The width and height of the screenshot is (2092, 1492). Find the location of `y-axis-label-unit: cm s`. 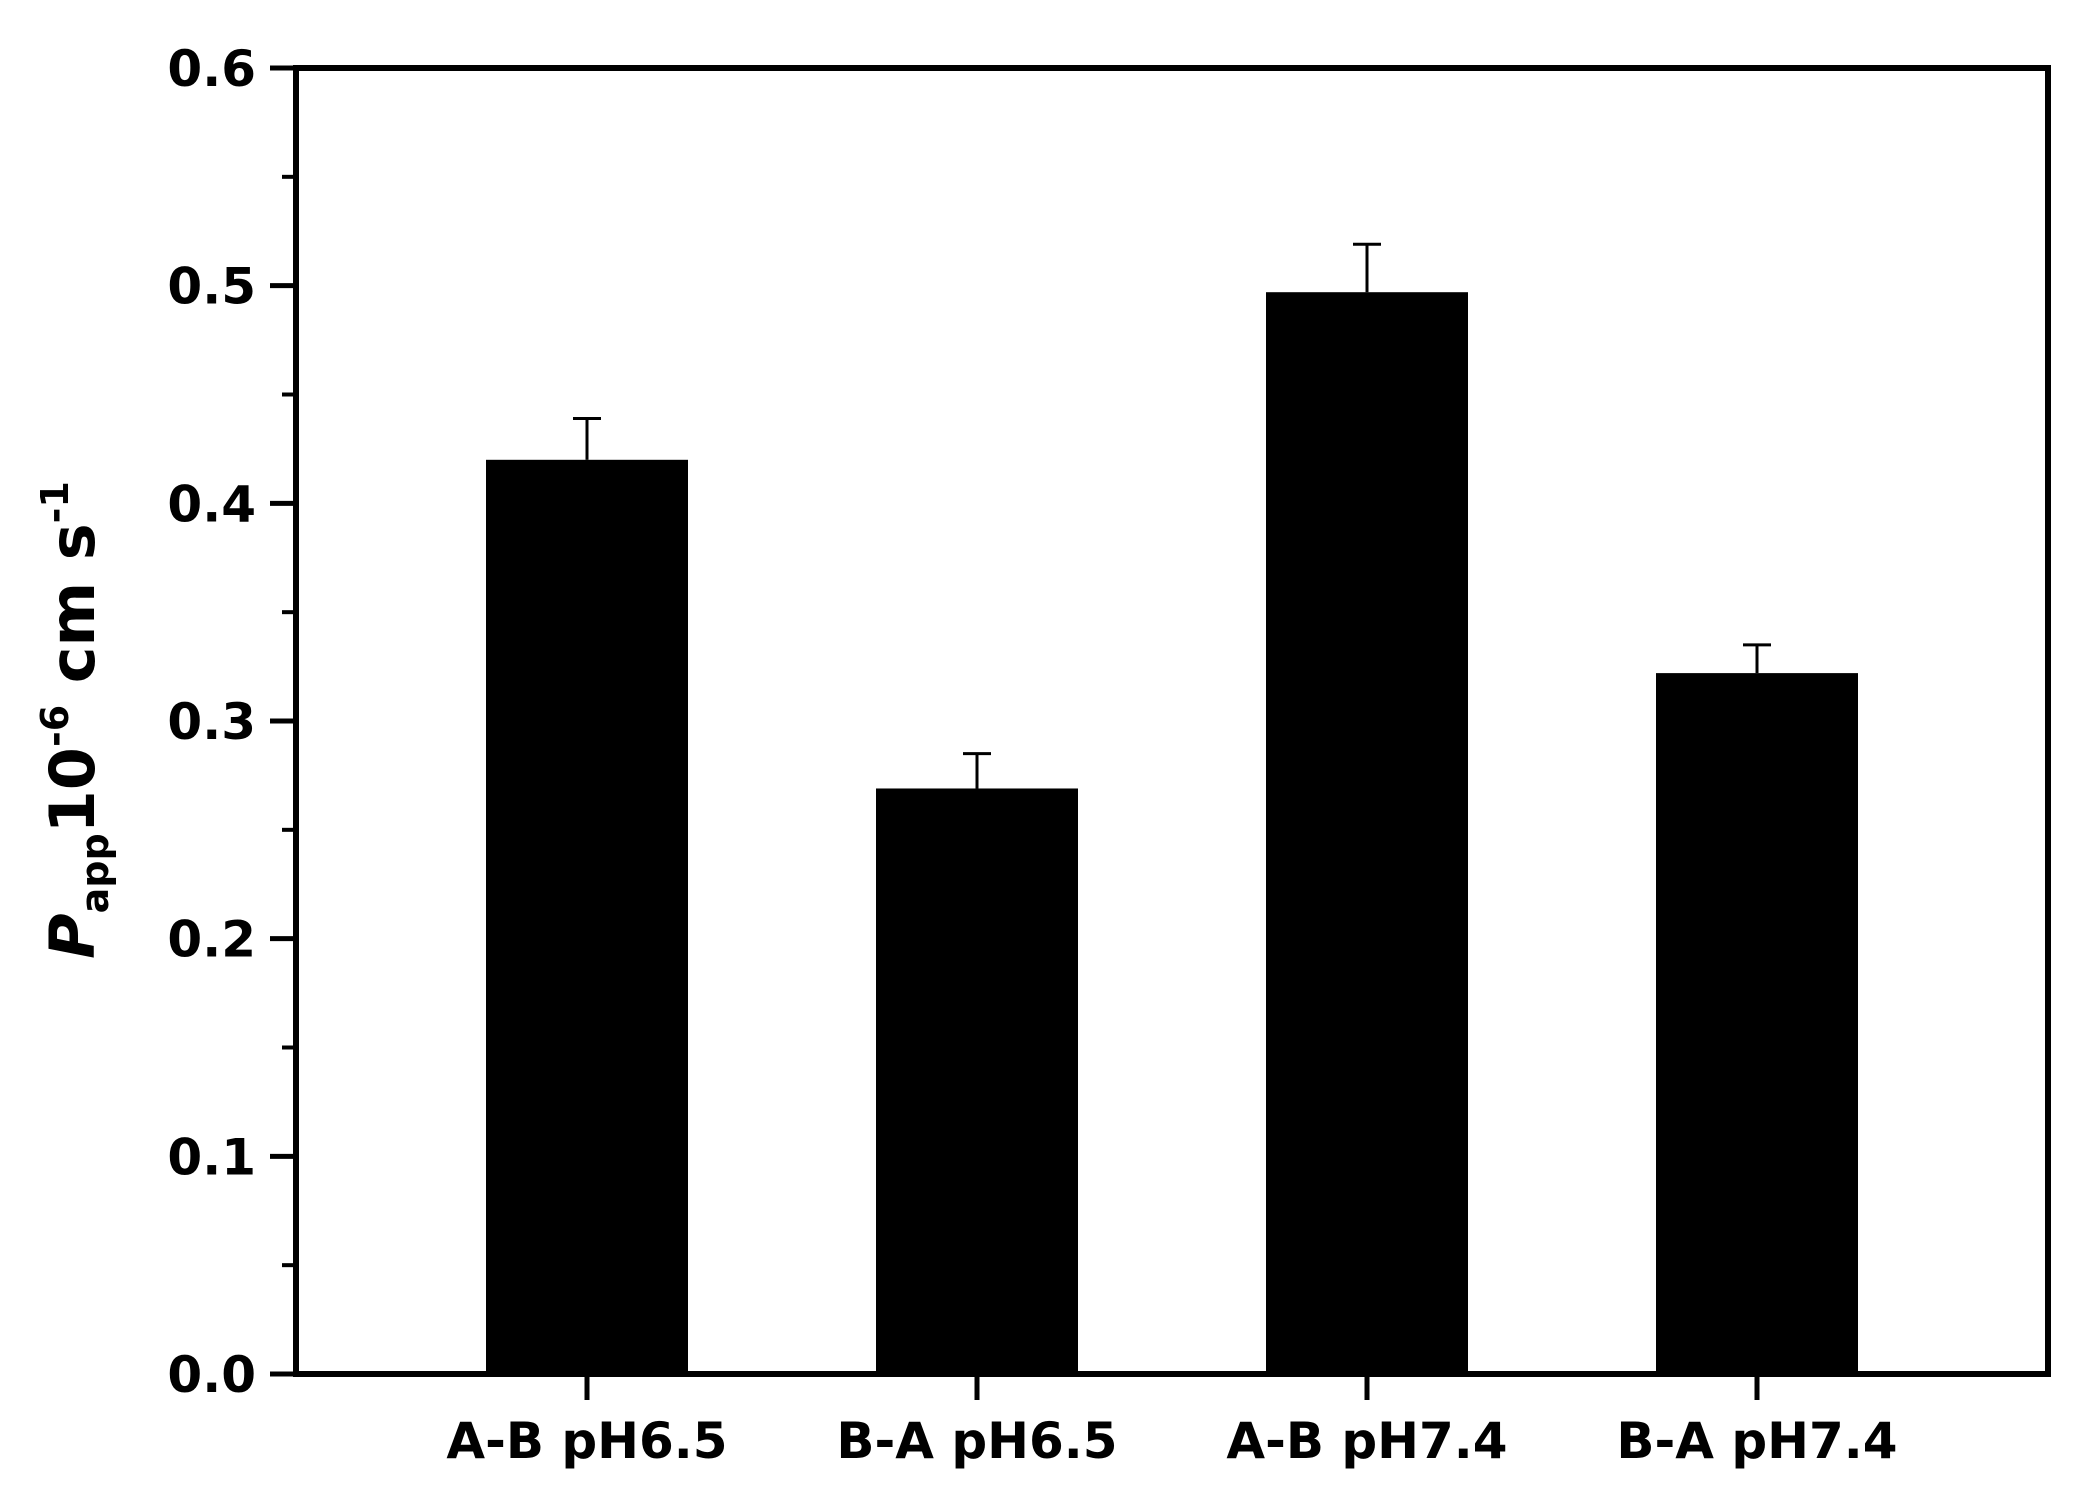

y-axis-label-unit: cm s is located at coordinates (72, 613).